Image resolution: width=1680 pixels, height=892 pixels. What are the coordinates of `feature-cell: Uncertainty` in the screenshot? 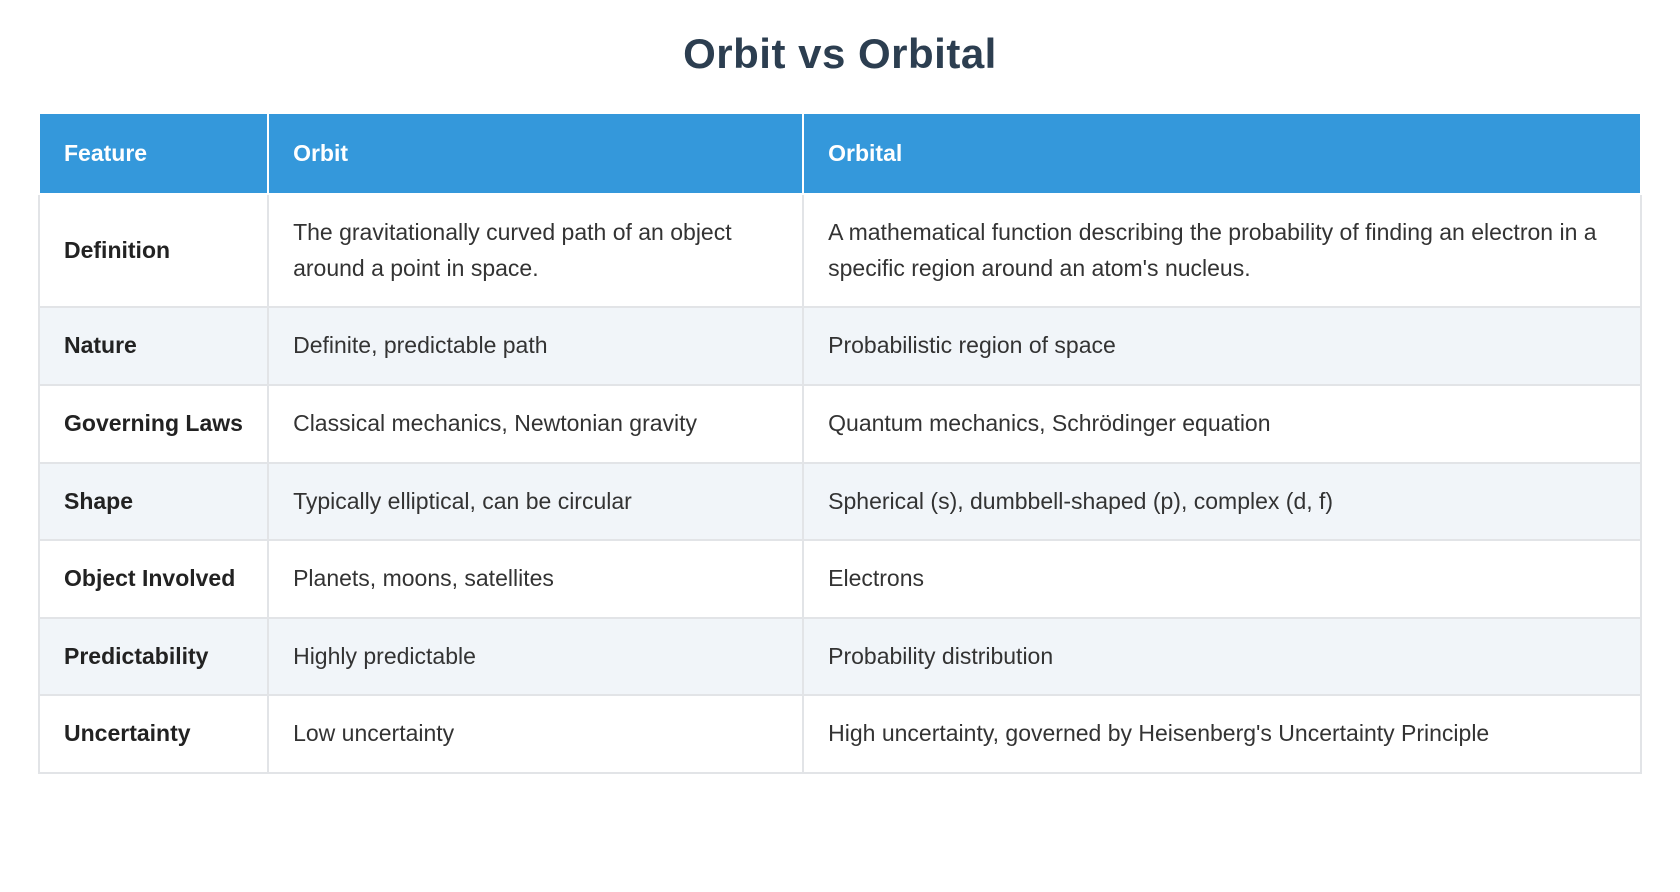 It's located at (153, 734).